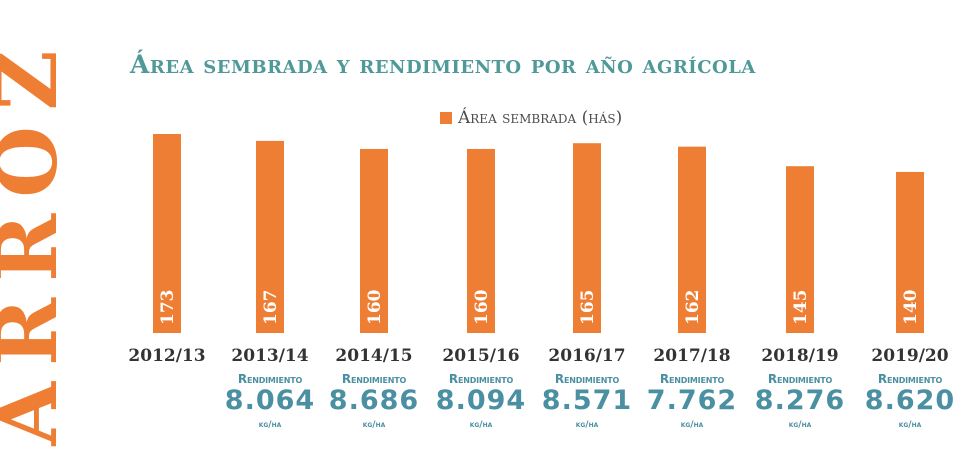 The height and width of the screenshot is (471, 977). I want to click on yield-value: 8.064, so click(270, 400).